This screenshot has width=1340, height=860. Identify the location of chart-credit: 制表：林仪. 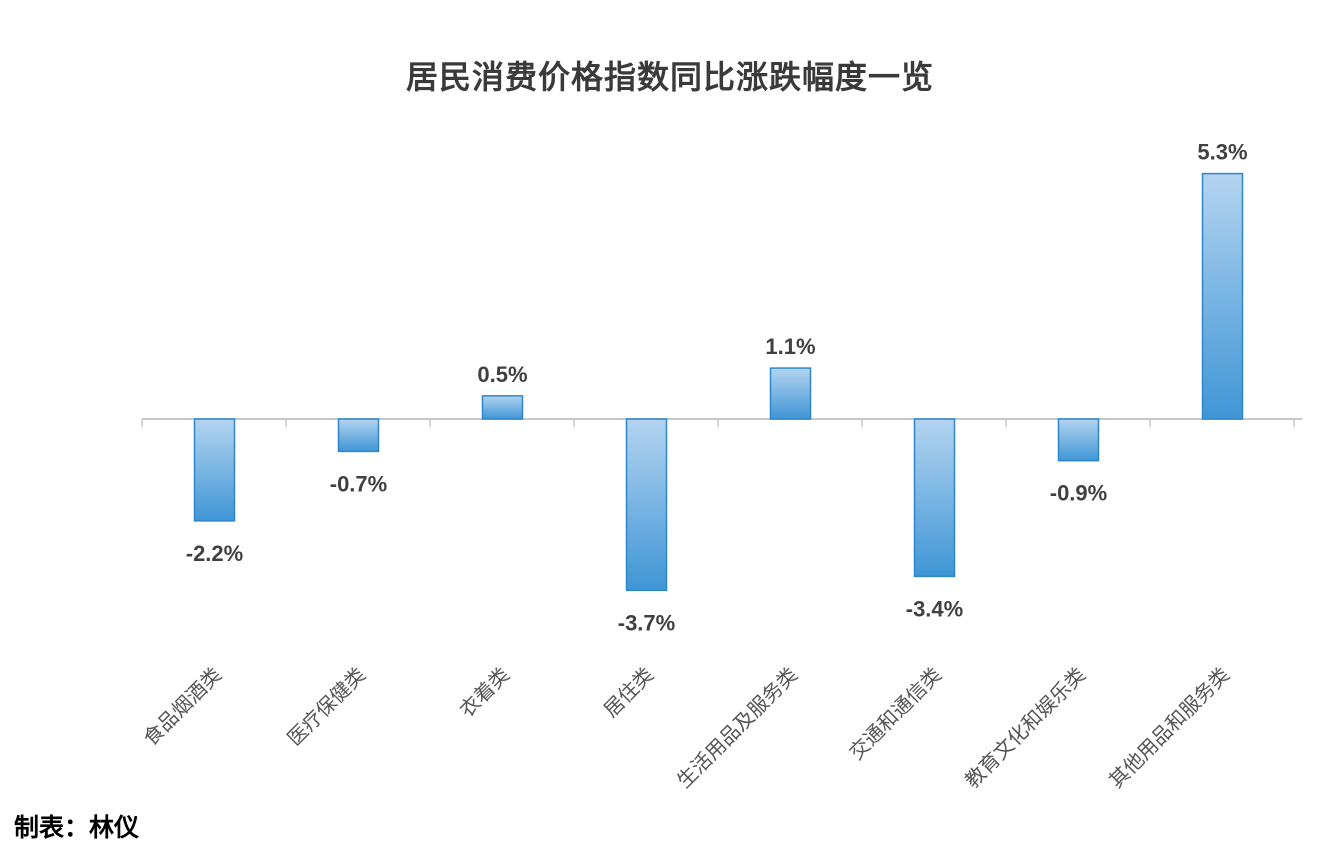
(77, 827).